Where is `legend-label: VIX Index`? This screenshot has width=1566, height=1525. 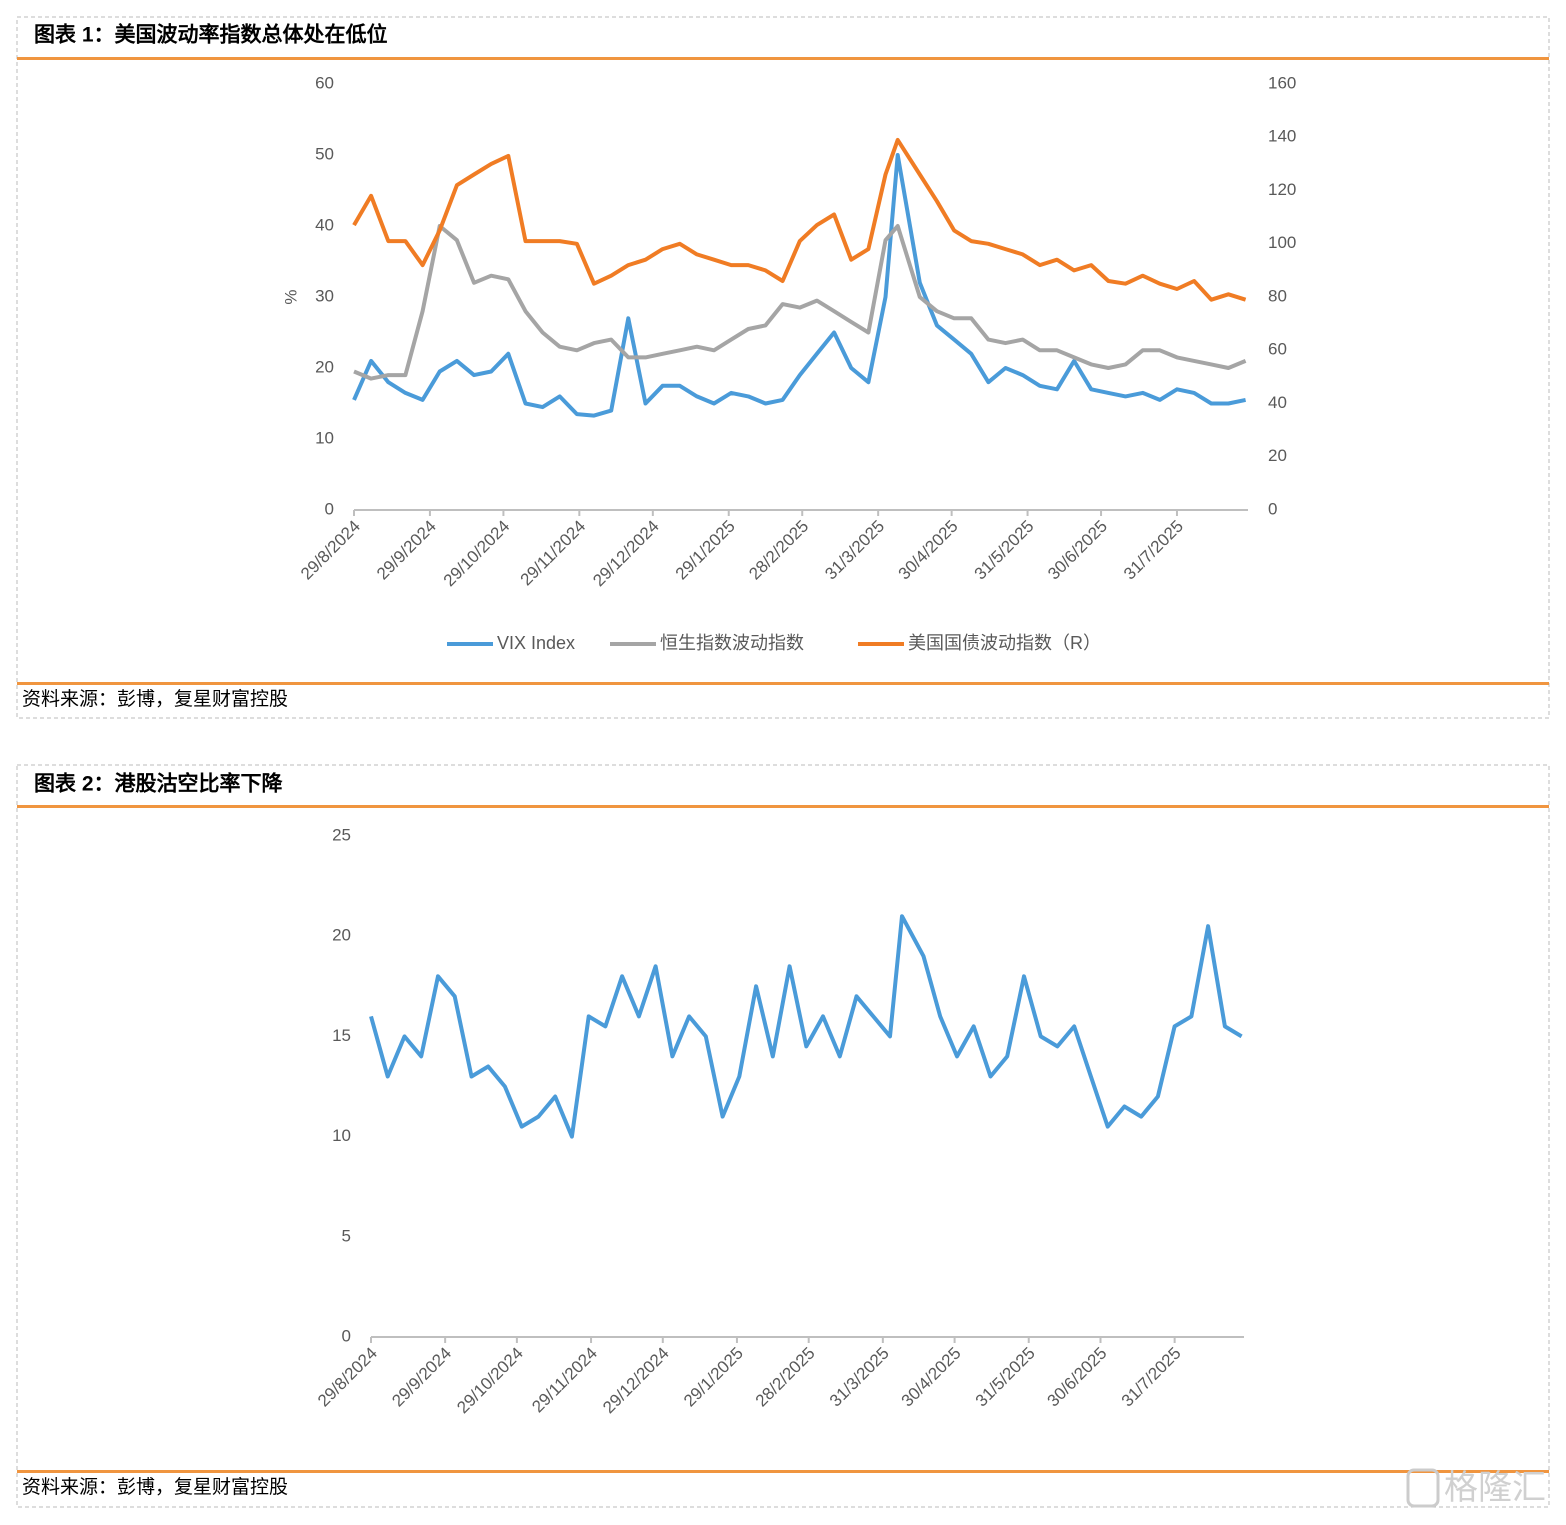
legend-label: VIX Index is located at coordinates (536, 643).